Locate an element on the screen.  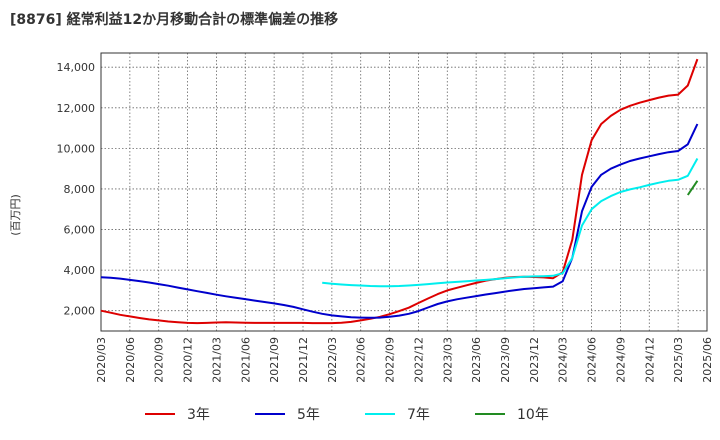
x-tick-label: 2021/09 is located at coordinates (274, 360).